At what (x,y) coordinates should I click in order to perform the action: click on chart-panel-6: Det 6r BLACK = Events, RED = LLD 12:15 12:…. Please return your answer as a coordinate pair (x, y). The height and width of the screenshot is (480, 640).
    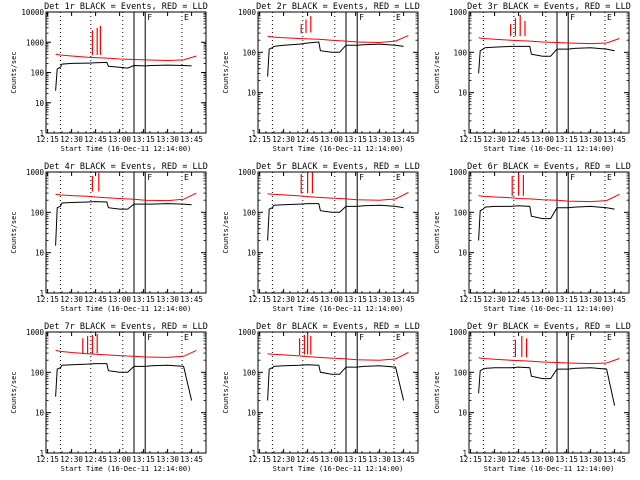
    Looking at the image, I should click on (532, 237).